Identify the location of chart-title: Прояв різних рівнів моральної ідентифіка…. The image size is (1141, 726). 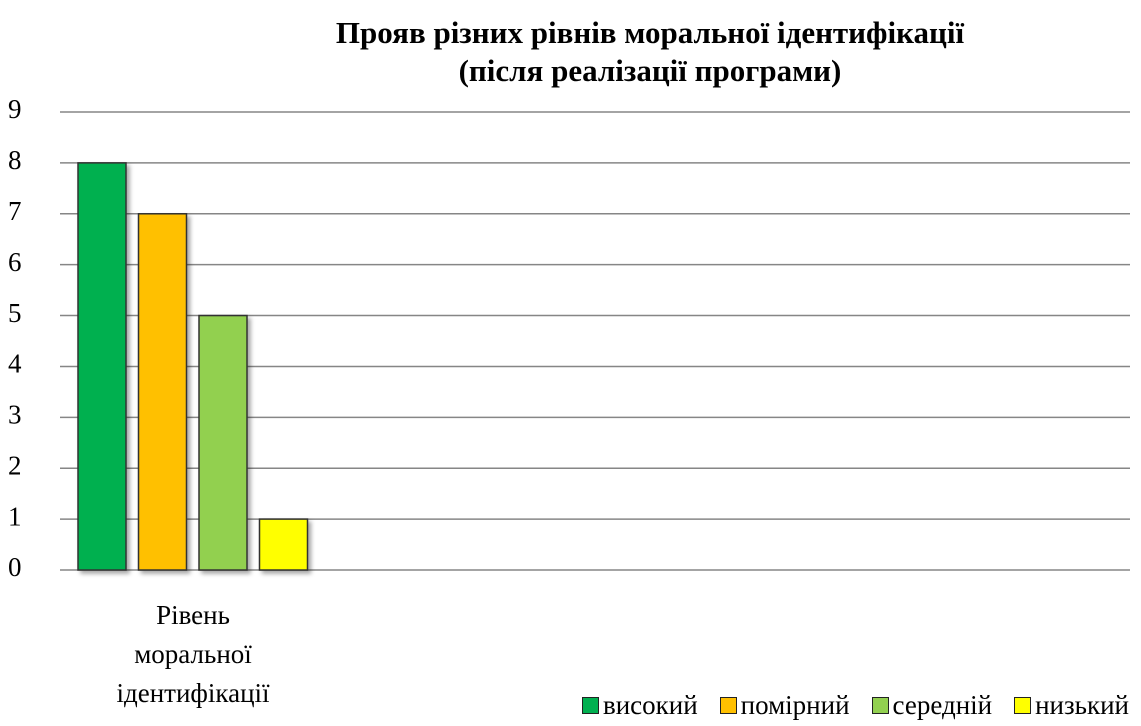
(650, 51).